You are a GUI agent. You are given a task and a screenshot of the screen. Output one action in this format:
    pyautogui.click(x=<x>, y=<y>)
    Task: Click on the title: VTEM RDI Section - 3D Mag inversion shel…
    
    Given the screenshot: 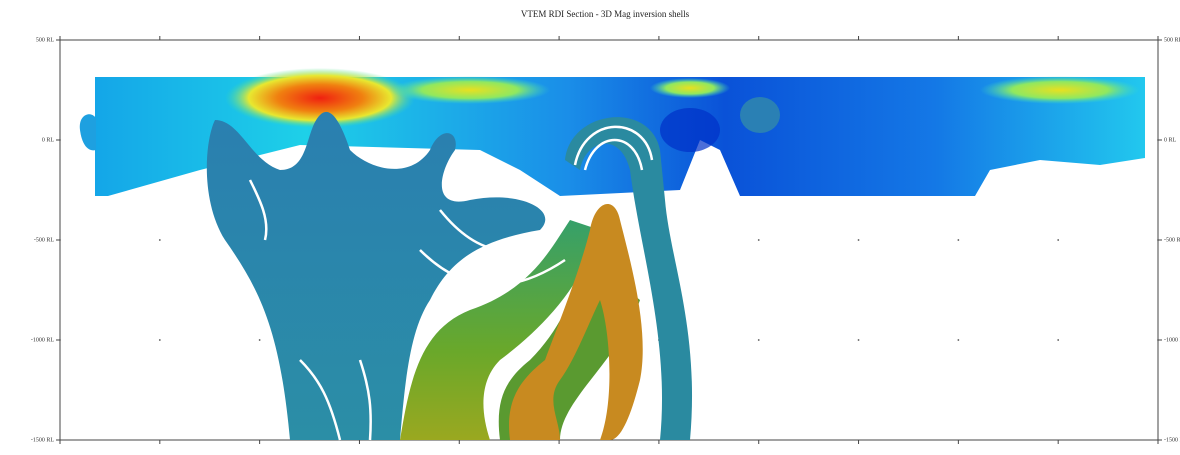 What is the action you would take?
    pyautogui.click(x=605, y=14)
    